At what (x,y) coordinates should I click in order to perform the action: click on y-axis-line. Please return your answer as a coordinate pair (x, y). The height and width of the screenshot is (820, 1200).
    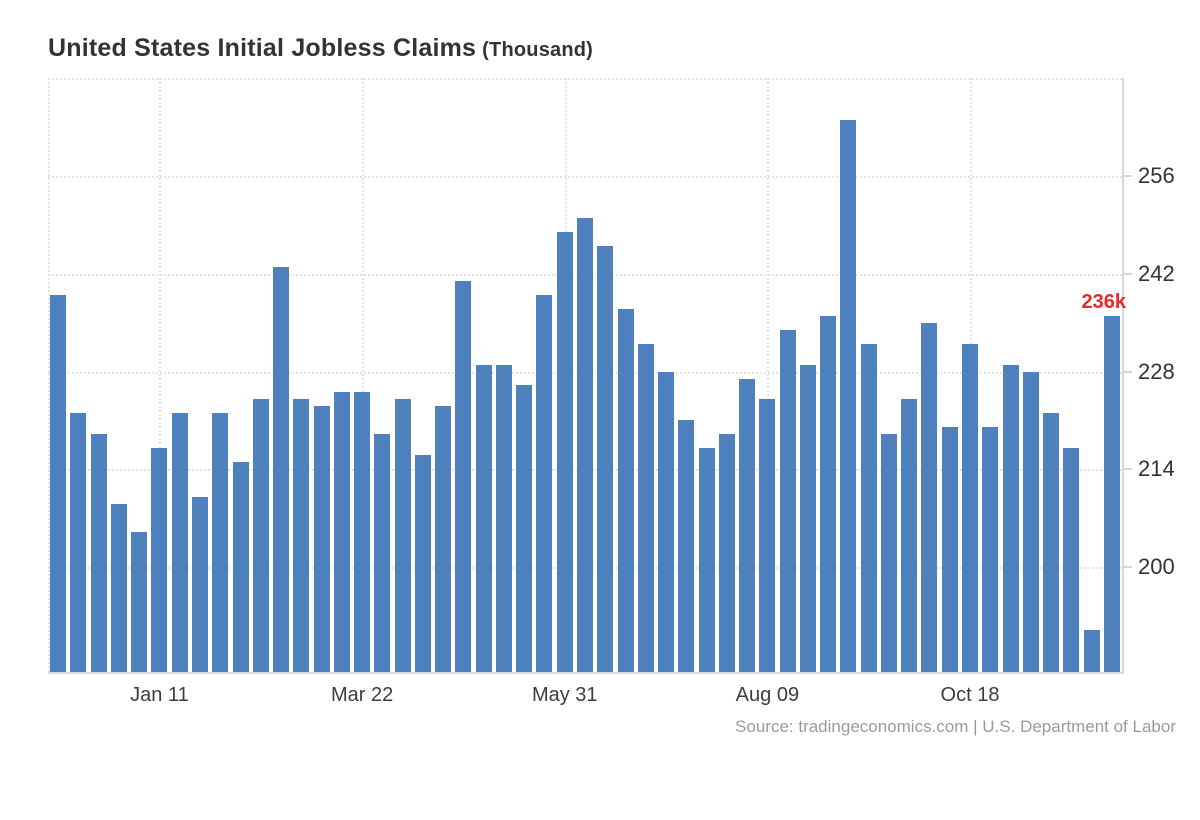
    Looking at the image, I should click on (1123, 376).